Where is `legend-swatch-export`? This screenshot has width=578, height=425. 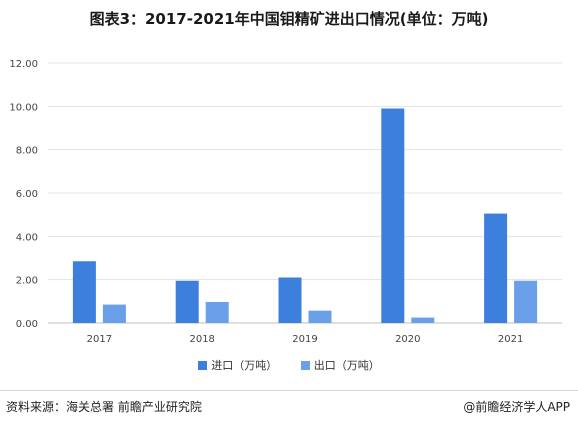 legend-swatch-export is located at coordinates (305, 365).